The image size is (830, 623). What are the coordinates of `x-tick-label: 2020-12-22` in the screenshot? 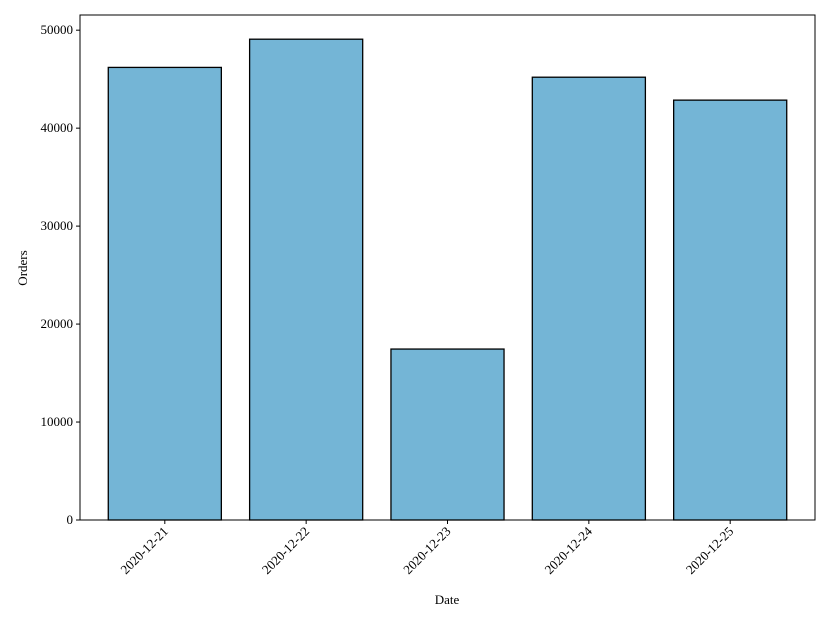 It's located at (286, 551).